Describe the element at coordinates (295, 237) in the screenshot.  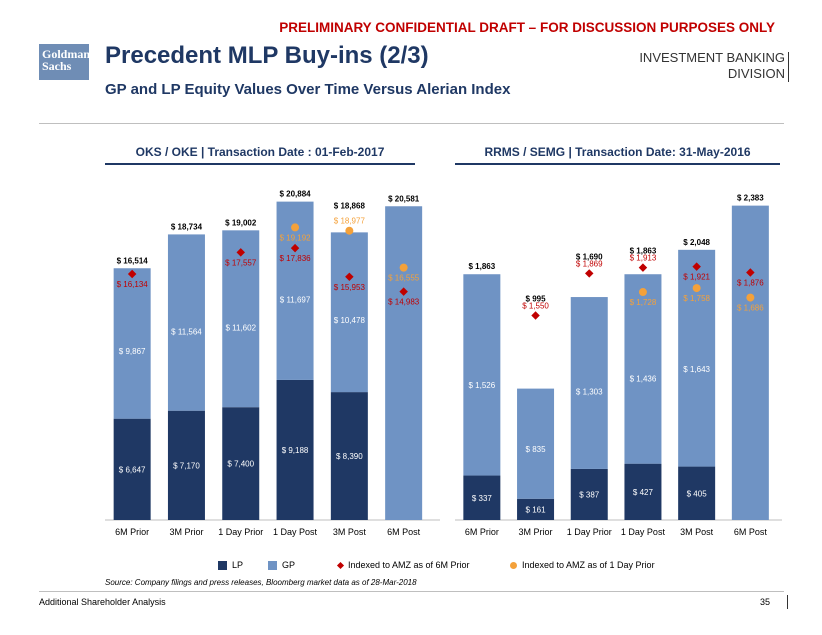
I see `left-amz-1d-label: $ 19,192` at that location.